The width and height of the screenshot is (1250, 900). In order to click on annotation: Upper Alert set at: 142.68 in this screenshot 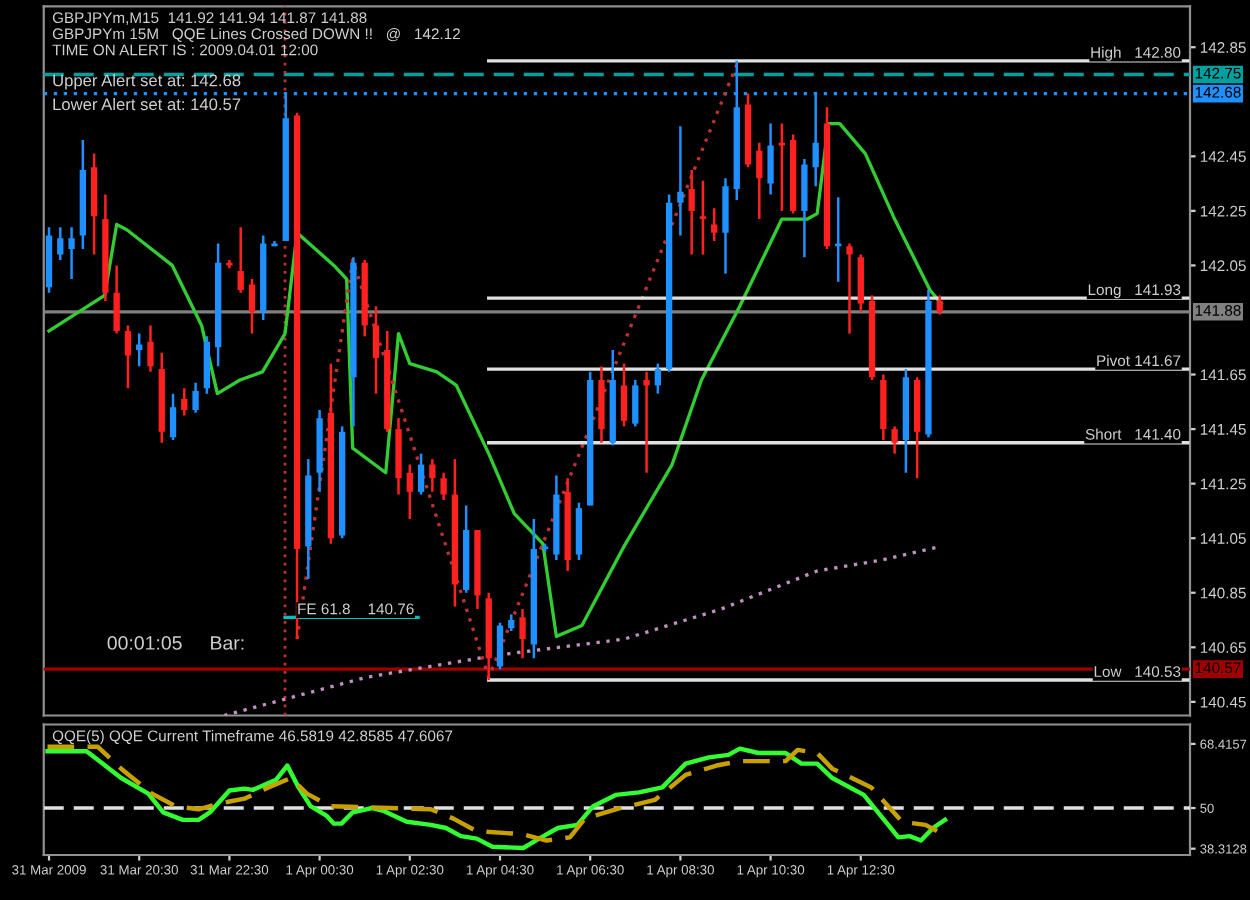, I will do `click(147, 82)`.